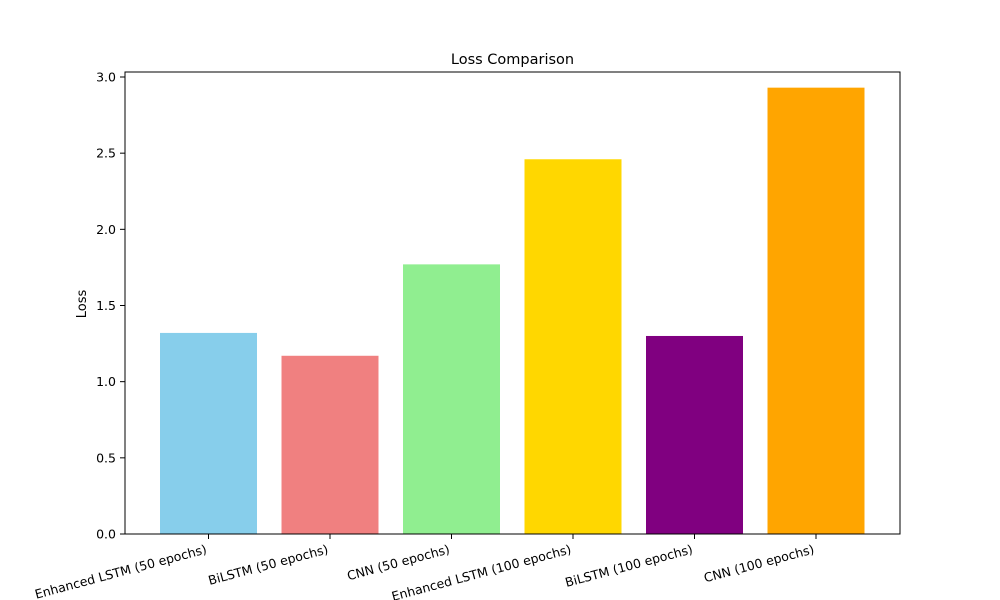 The image size is (1000, 600). I want to click on x-tick-label: BiLSTM (50 epochs), so click(268, 564).